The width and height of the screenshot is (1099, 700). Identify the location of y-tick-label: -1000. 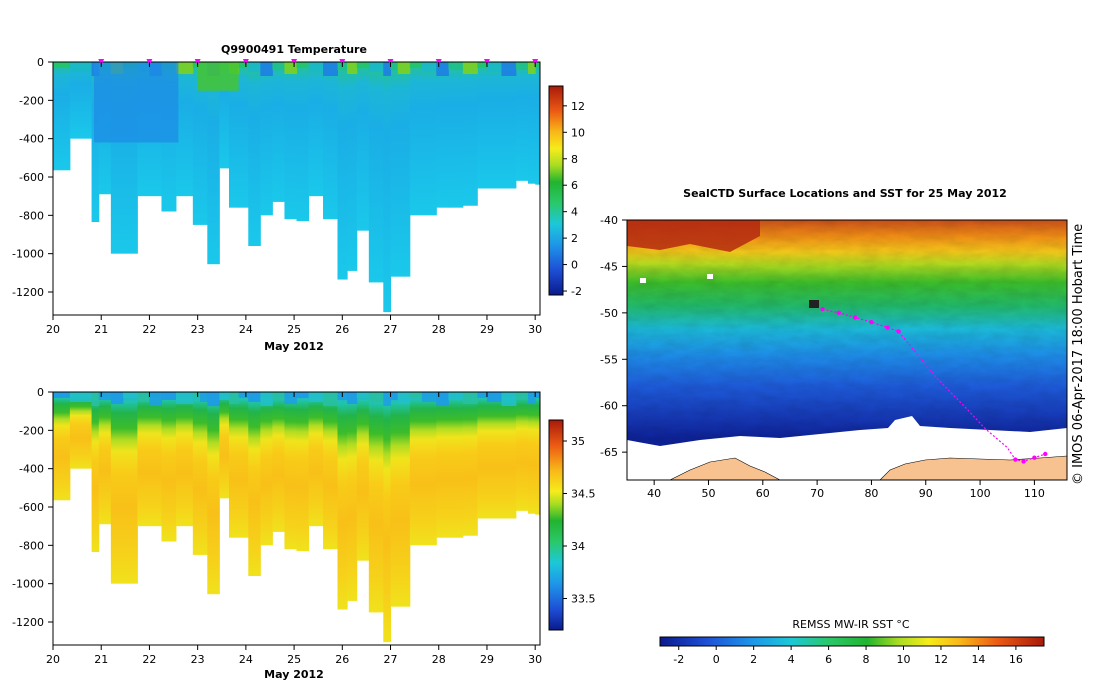
(28, 254).